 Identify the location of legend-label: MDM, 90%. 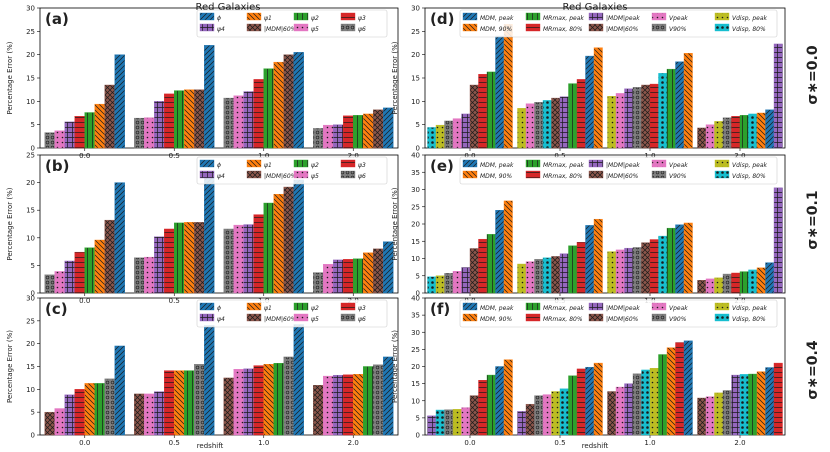
(496, 29).